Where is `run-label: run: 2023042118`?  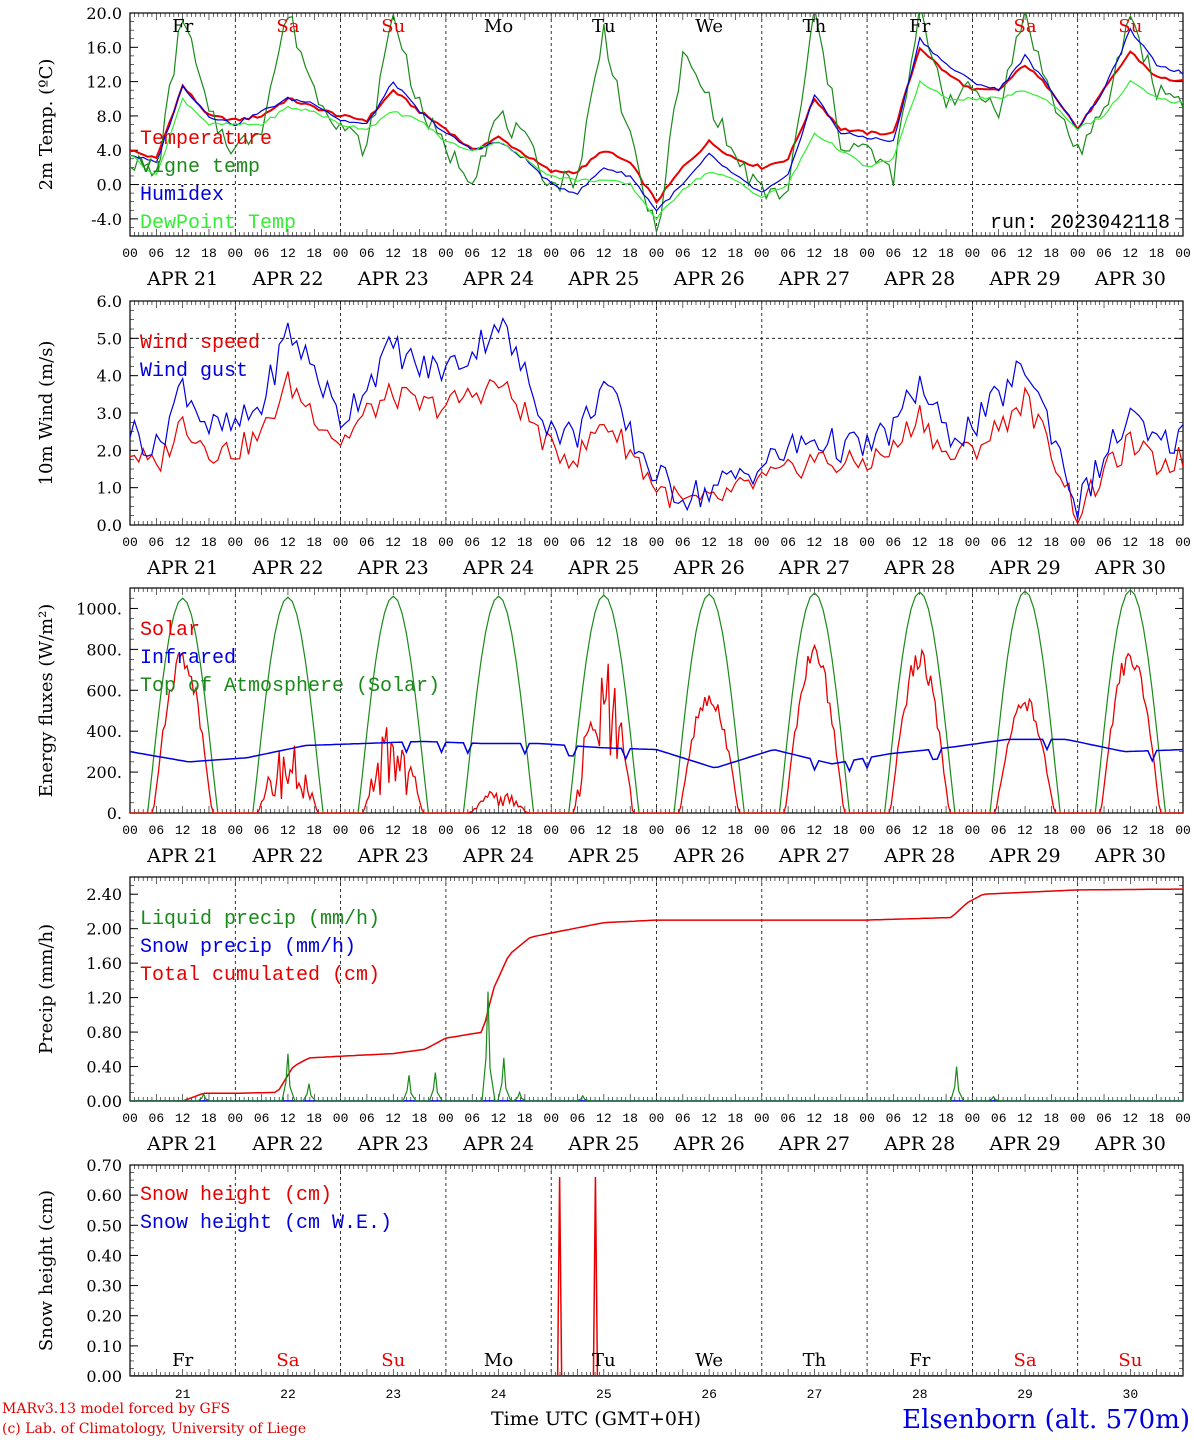
run-label: run: 2023042118 is located at coordinates (1080, 223).